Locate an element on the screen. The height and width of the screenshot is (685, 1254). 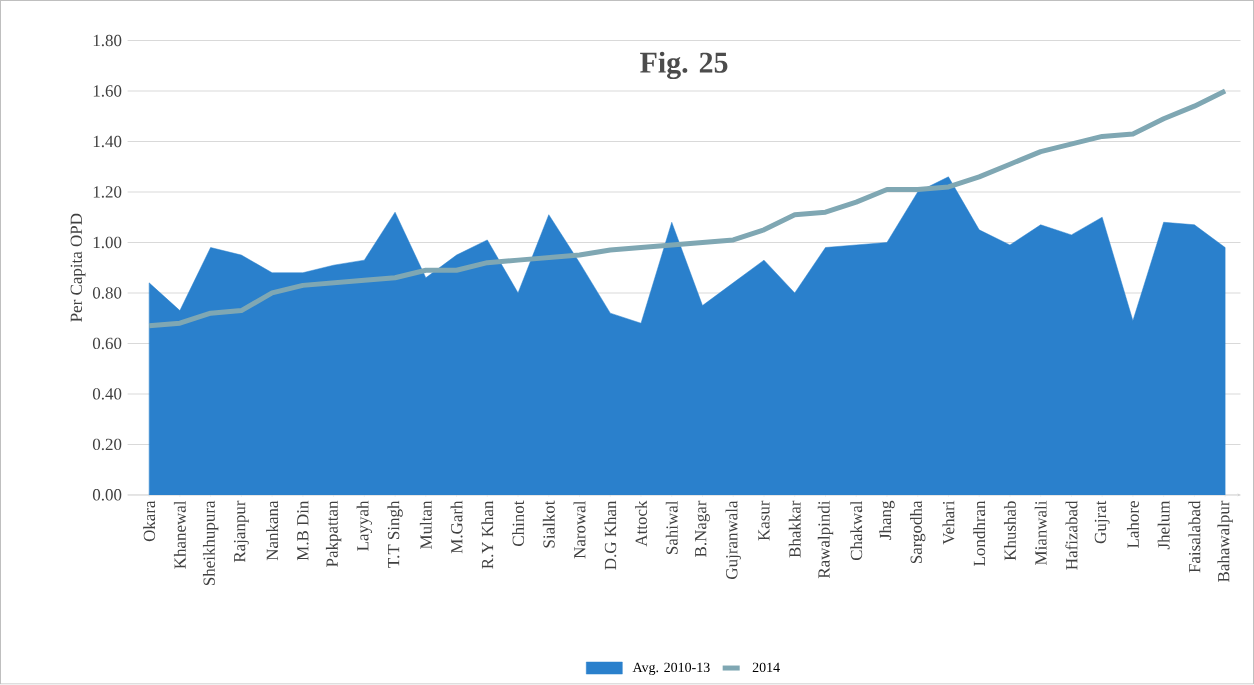
x-tick-label: T.T Singh is located at coordinates (395, 534).